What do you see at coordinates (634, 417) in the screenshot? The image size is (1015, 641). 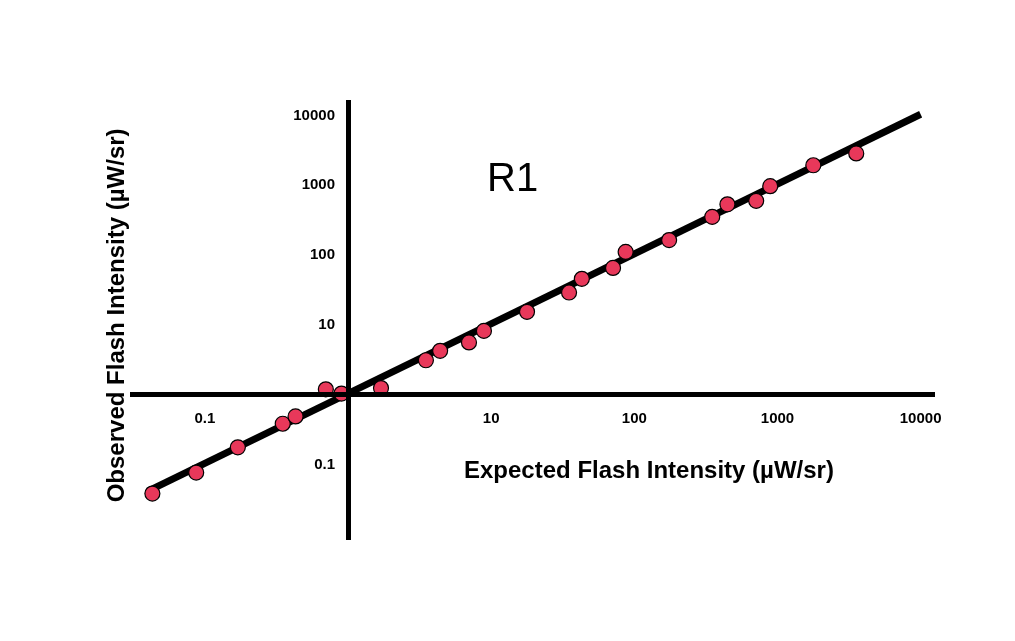 I see `x-tick-label: 100` at bounding box center [634, 417].